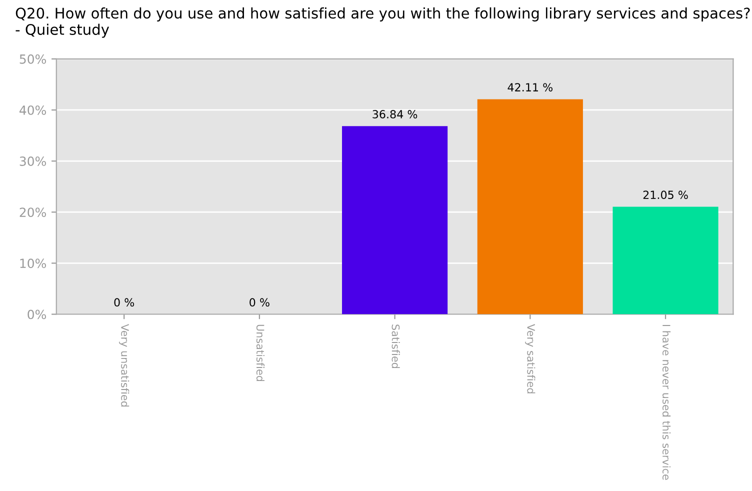 This screenshot has height=491, width=752. What do you see at coordinates (396, 346) in the screenshot?
I see `x-tick-label: Satisfied` at bounding box center [396, 346].